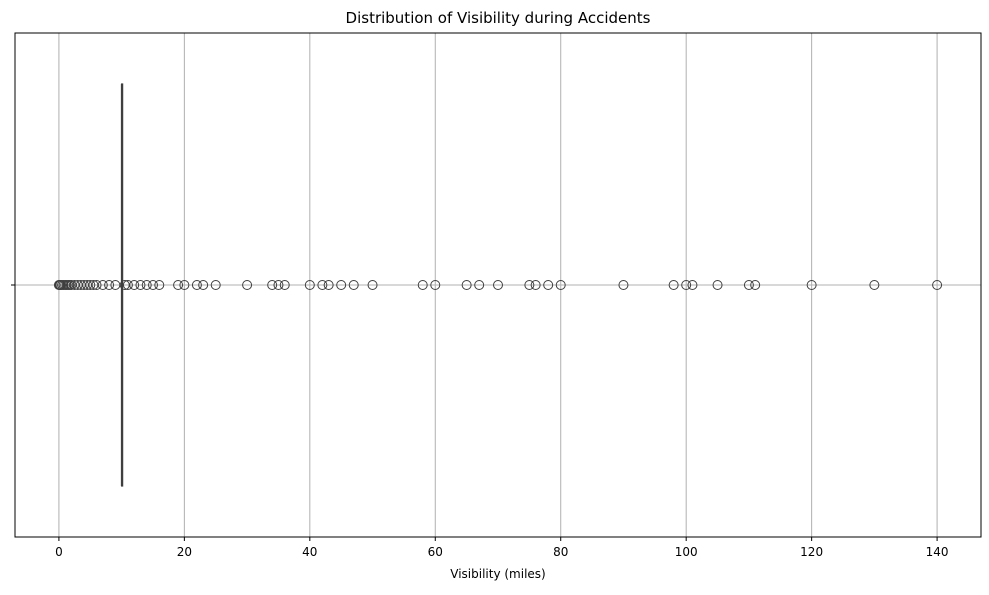 Image resolution: width=989 pixels, height=595 pixels. Describe the element at coordinates (309, 552) in the screenshot. I see `x-tick-label: 40` at that location.